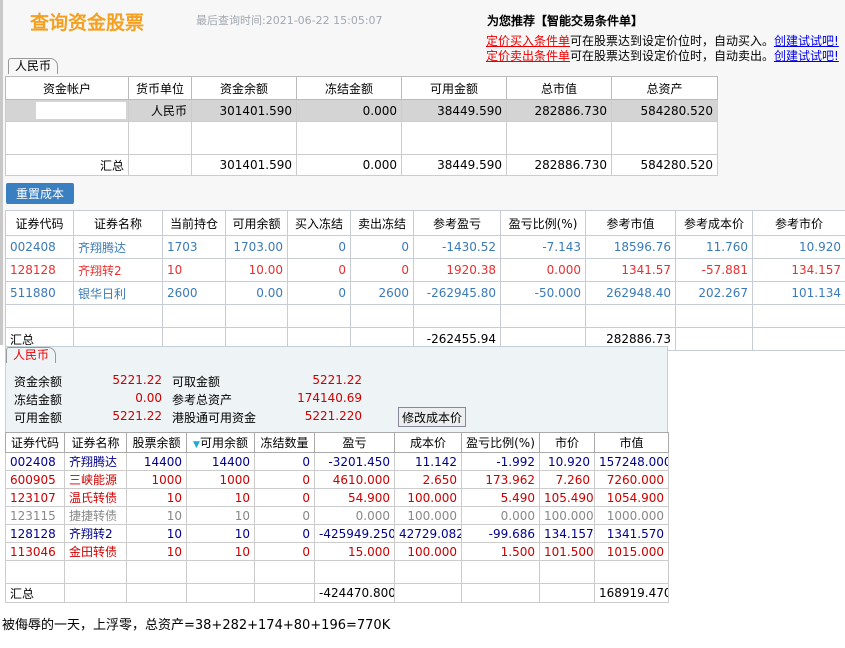  I want to click on cell: 1703, so click(194, 247).